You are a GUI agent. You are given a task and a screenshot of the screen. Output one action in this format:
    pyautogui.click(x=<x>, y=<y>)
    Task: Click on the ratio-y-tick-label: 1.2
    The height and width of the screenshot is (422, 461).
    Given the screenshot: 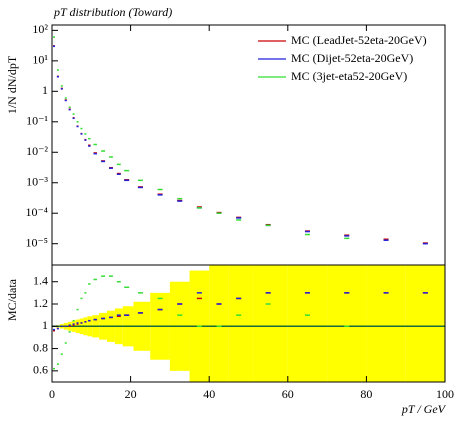 What is the action you would take?
    pyautogui.click(x=40, y=303)
    